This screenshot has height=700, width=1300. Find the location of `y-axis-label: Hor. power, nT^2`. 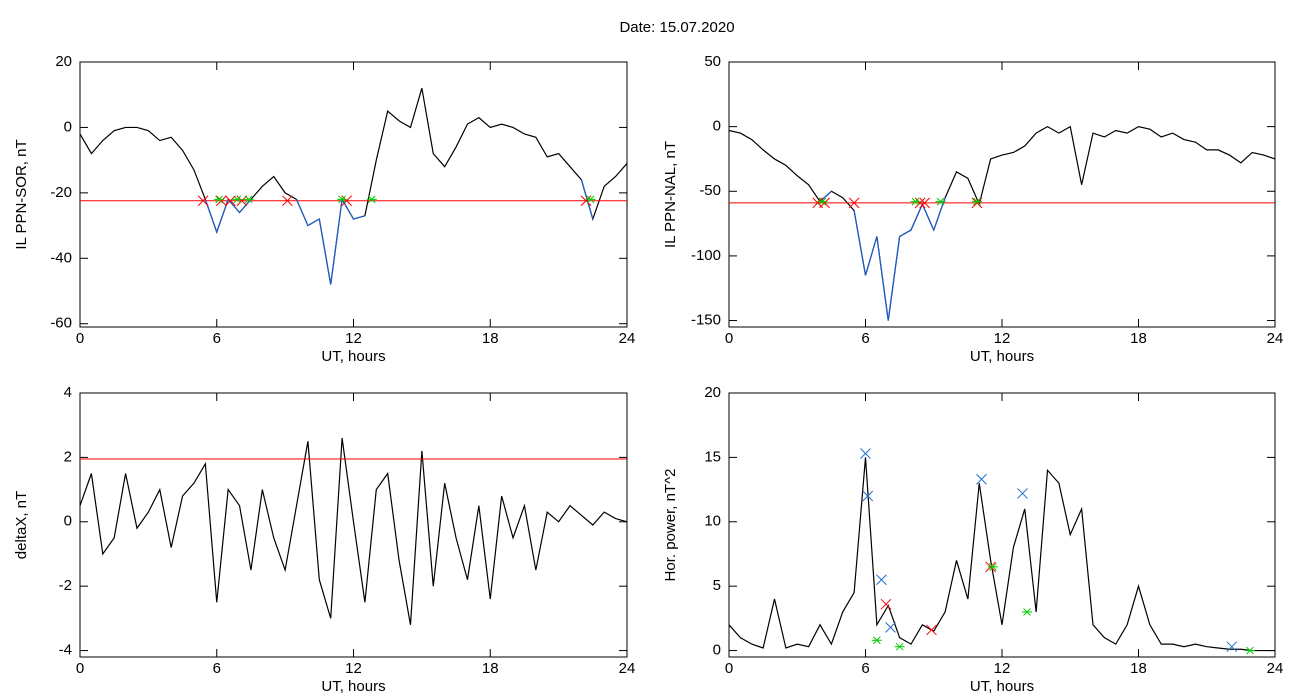

y-axis-label: Hor. power, nT^2 is located at coordinates (670, 525).